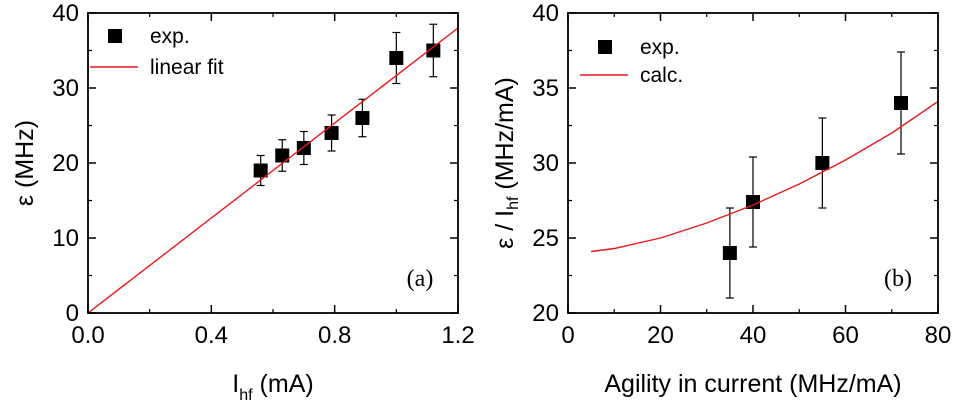 Image resolution: width=960 pixels, height=407 pixels. What do you see at coordinates (283, 384) in the screenshot?
I see `x-axis-label-tail: (mA)` at bounding box center [283, 384].